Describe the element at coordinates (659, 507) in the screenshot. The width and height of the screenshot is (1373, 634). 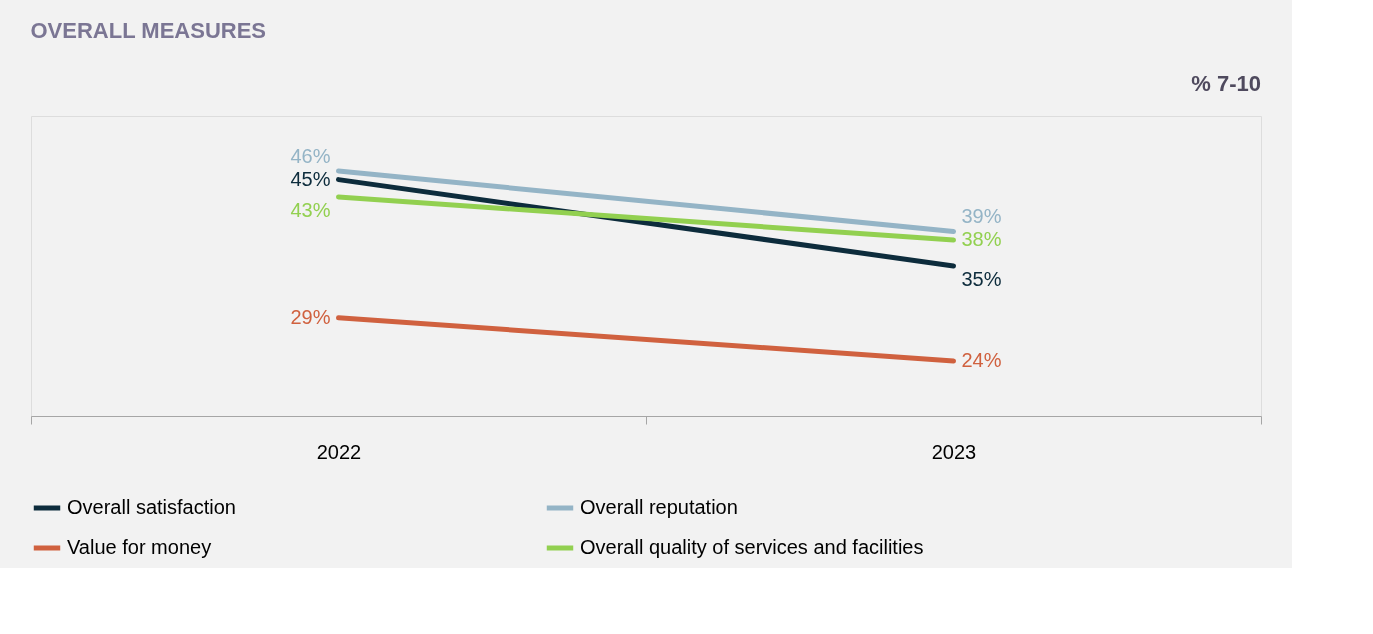
I see `legend-label: Overall reputation` at that location.